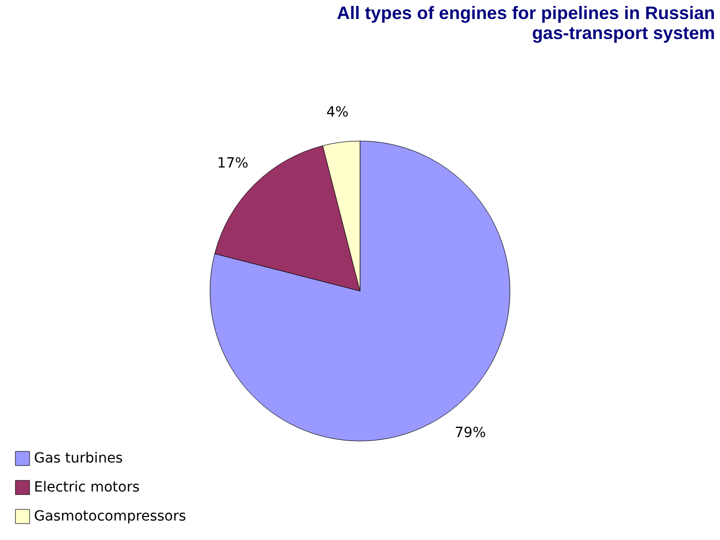 The width and height of the screenshot is (720, 540). Describe the element at coordinates (78, 458) in the screenshot. I see `legend-label: Gas turbines` at that location.